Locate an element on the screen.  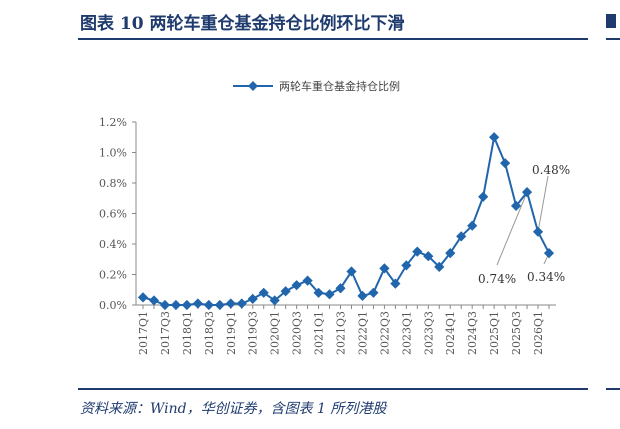
figure-title: 图表 10 两轮车重仓基金持仓比例环比下滑 is located at coordinates (242, 24).